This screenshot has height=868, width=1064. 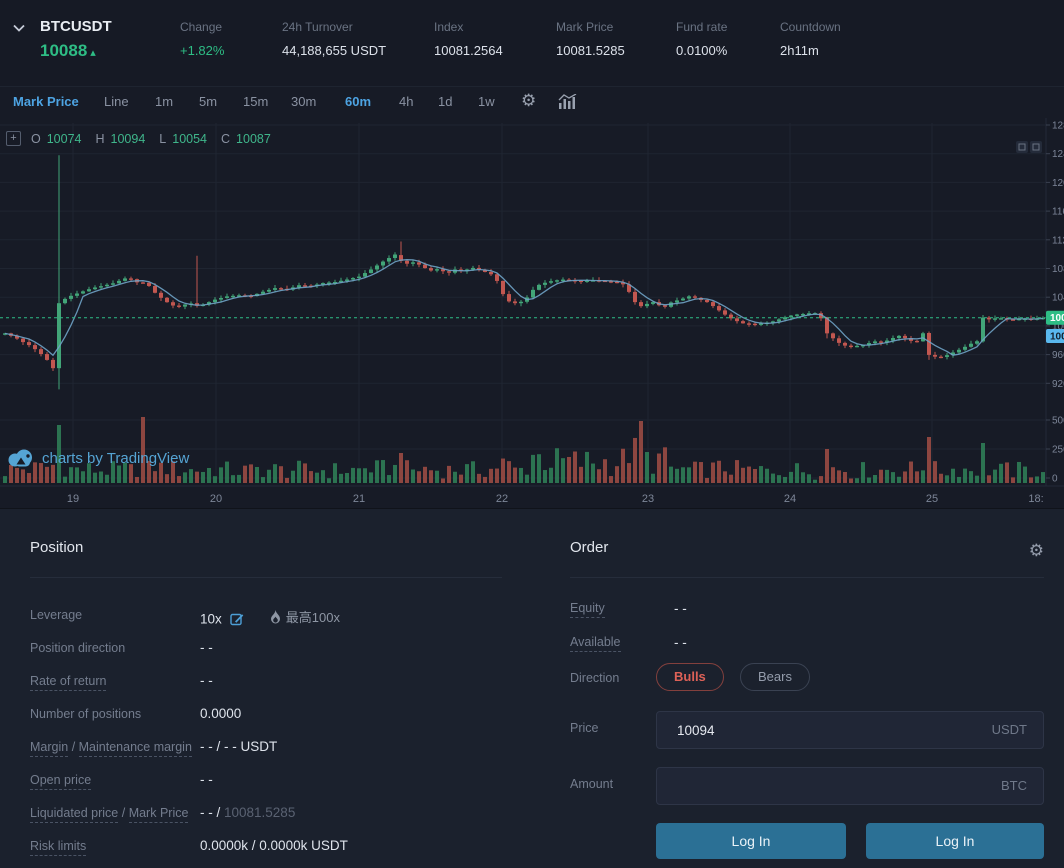 I want to click on svg-text: 11200, so click(x=1058, y=240).